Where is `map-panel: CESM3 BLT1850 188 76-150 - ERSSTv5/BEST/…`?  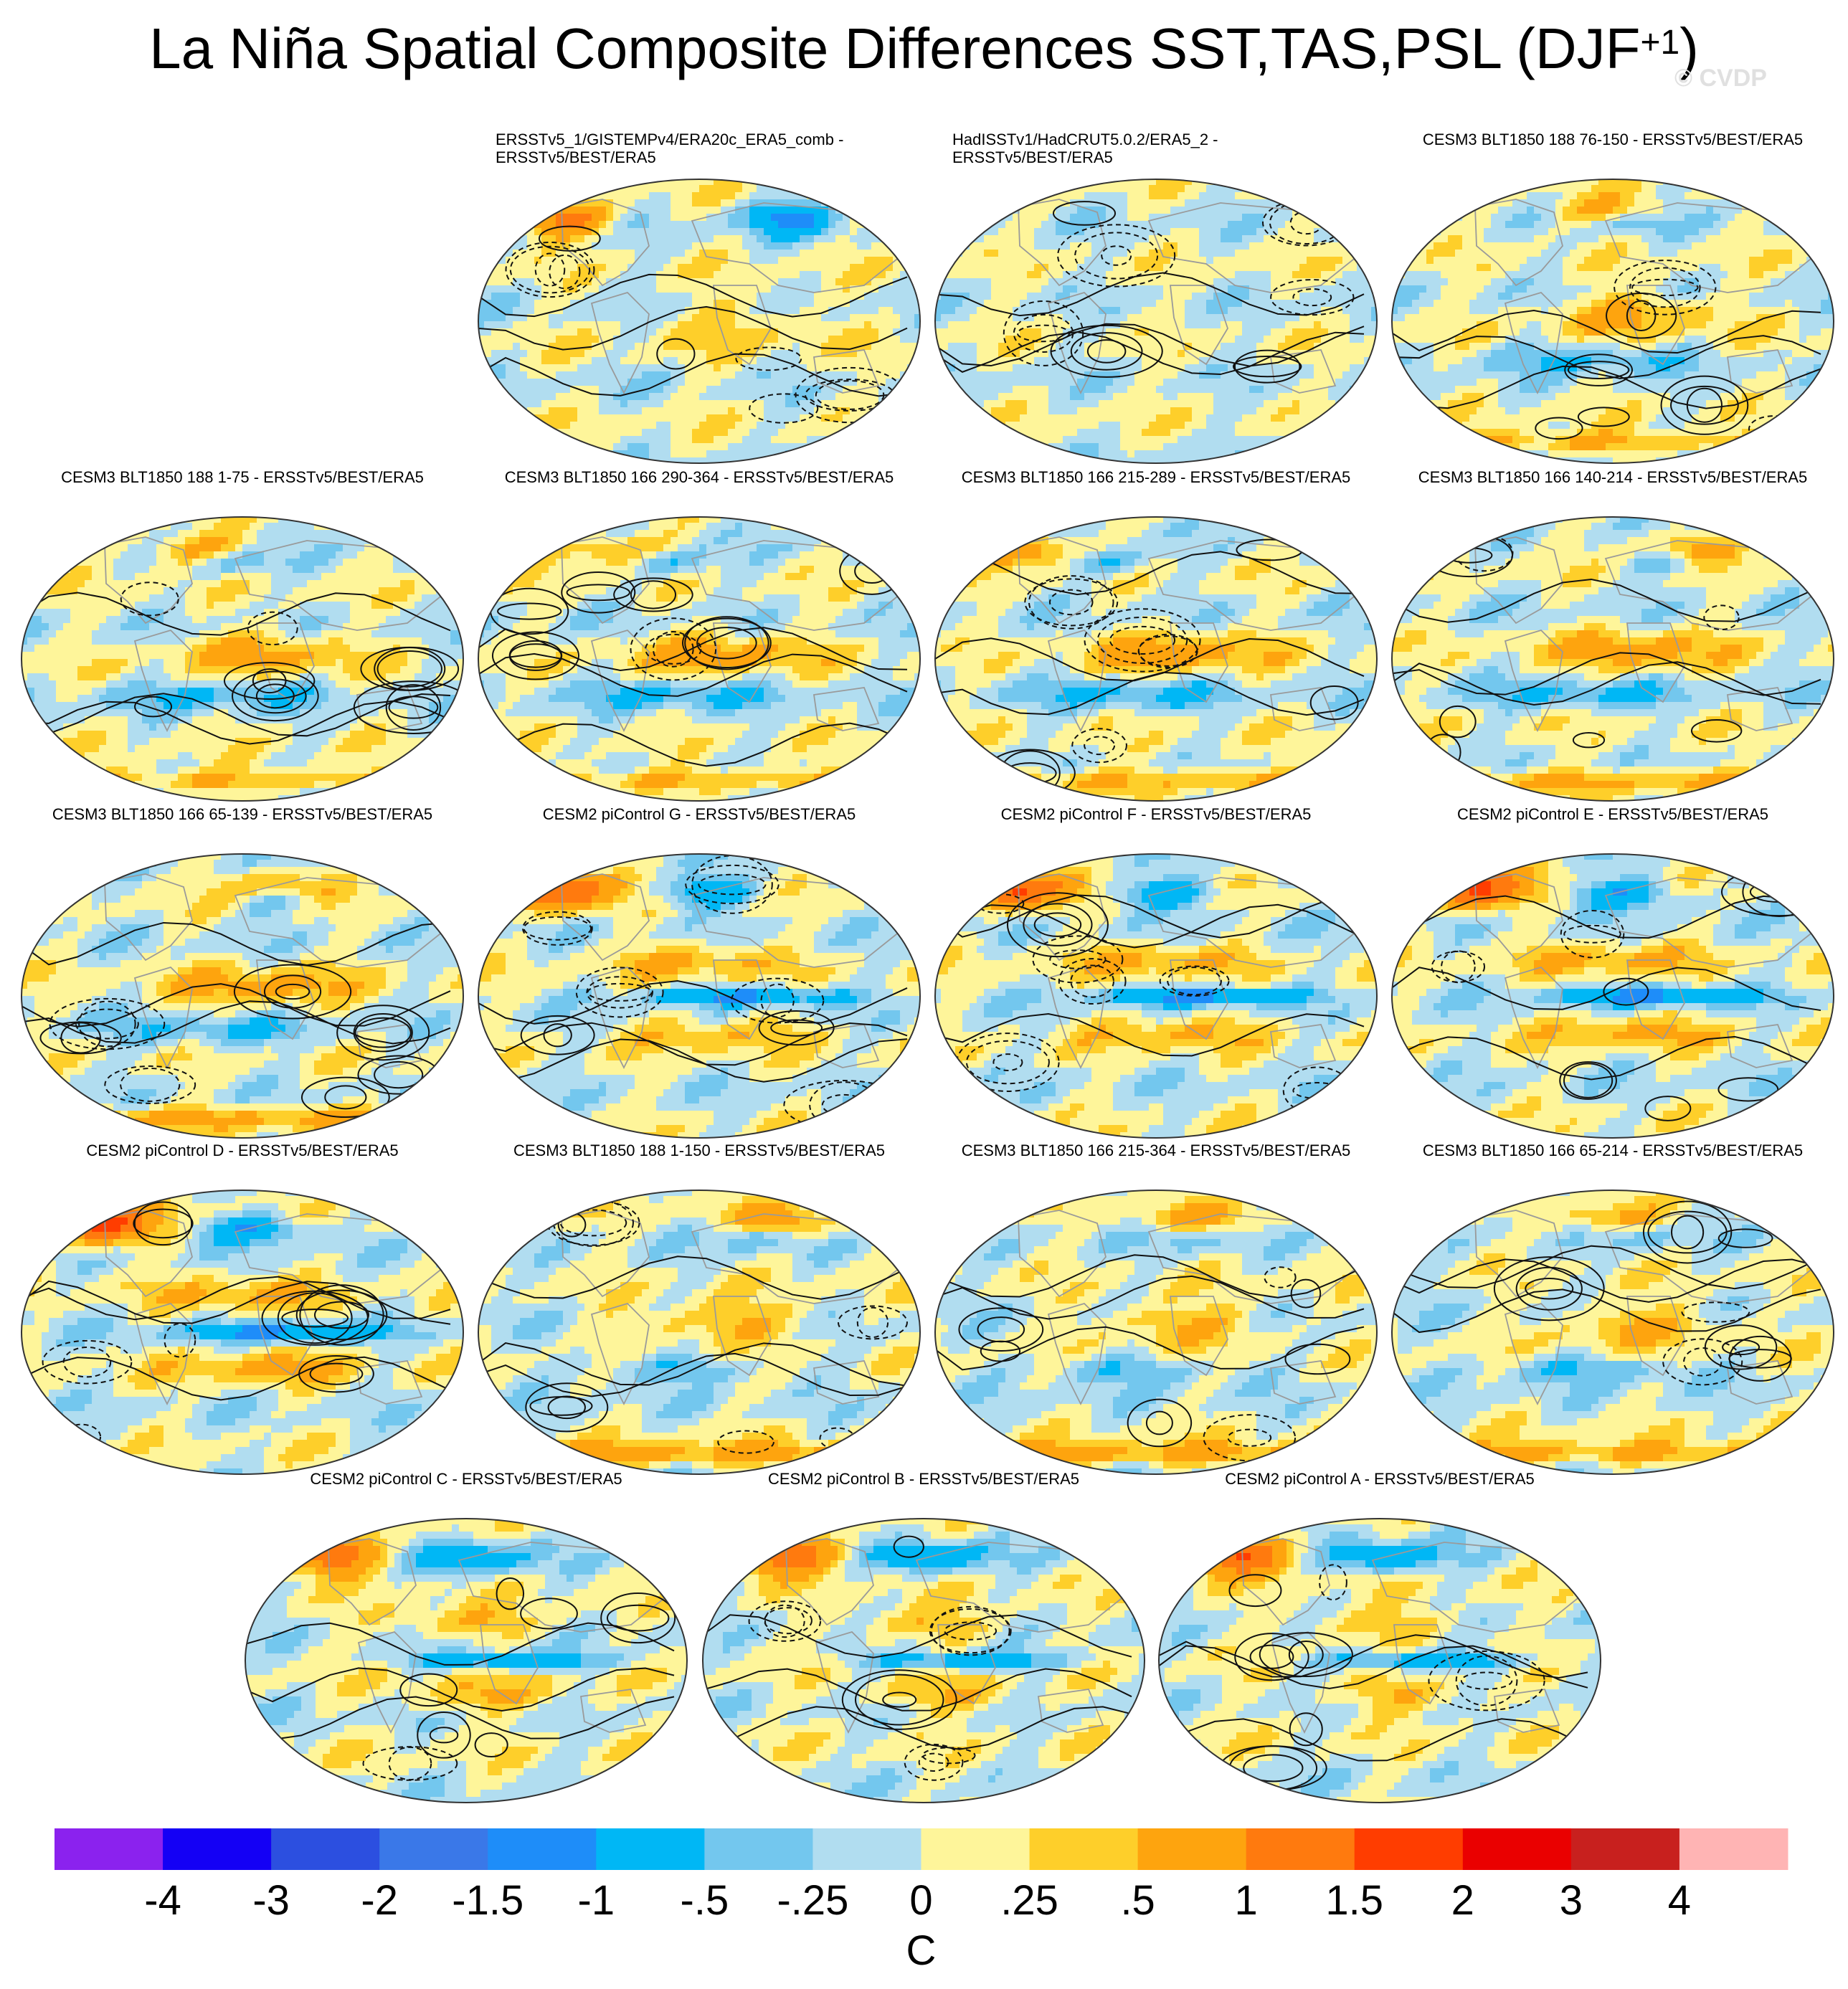 map-panel: CESM3 BLT1850 188 76-150 - ERSSTv5/BEST/… is located at coordinates (1612, 297).